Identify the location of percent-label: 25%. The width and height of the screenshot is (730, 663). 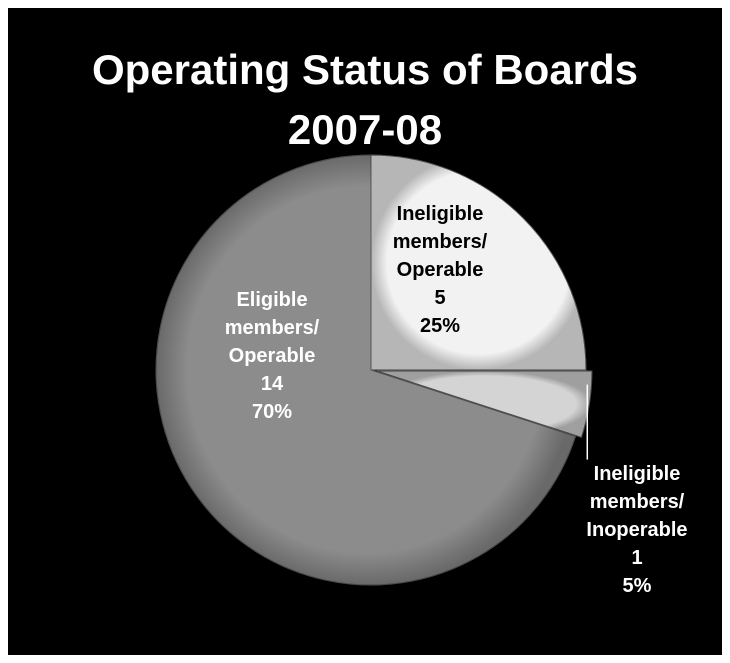
(440, 326).